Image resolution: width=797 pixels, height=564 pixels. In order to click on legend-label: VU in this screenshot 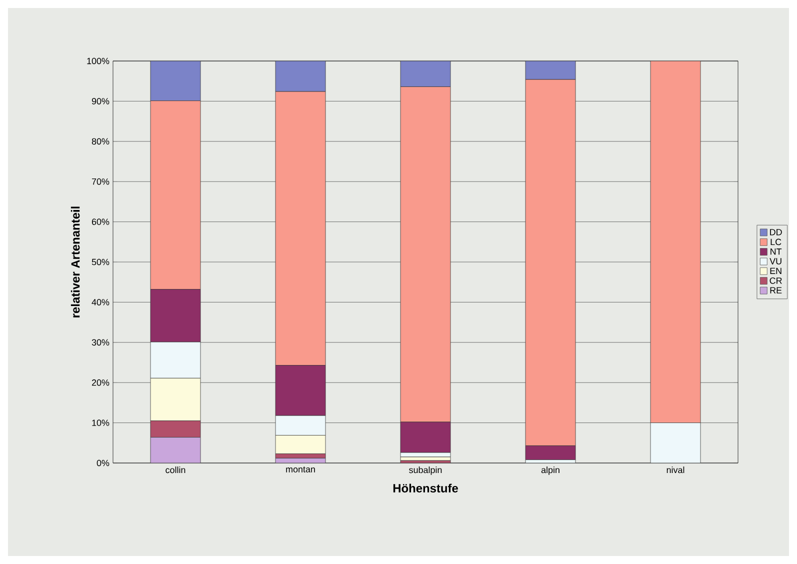, I will do `click(776, 261)`.